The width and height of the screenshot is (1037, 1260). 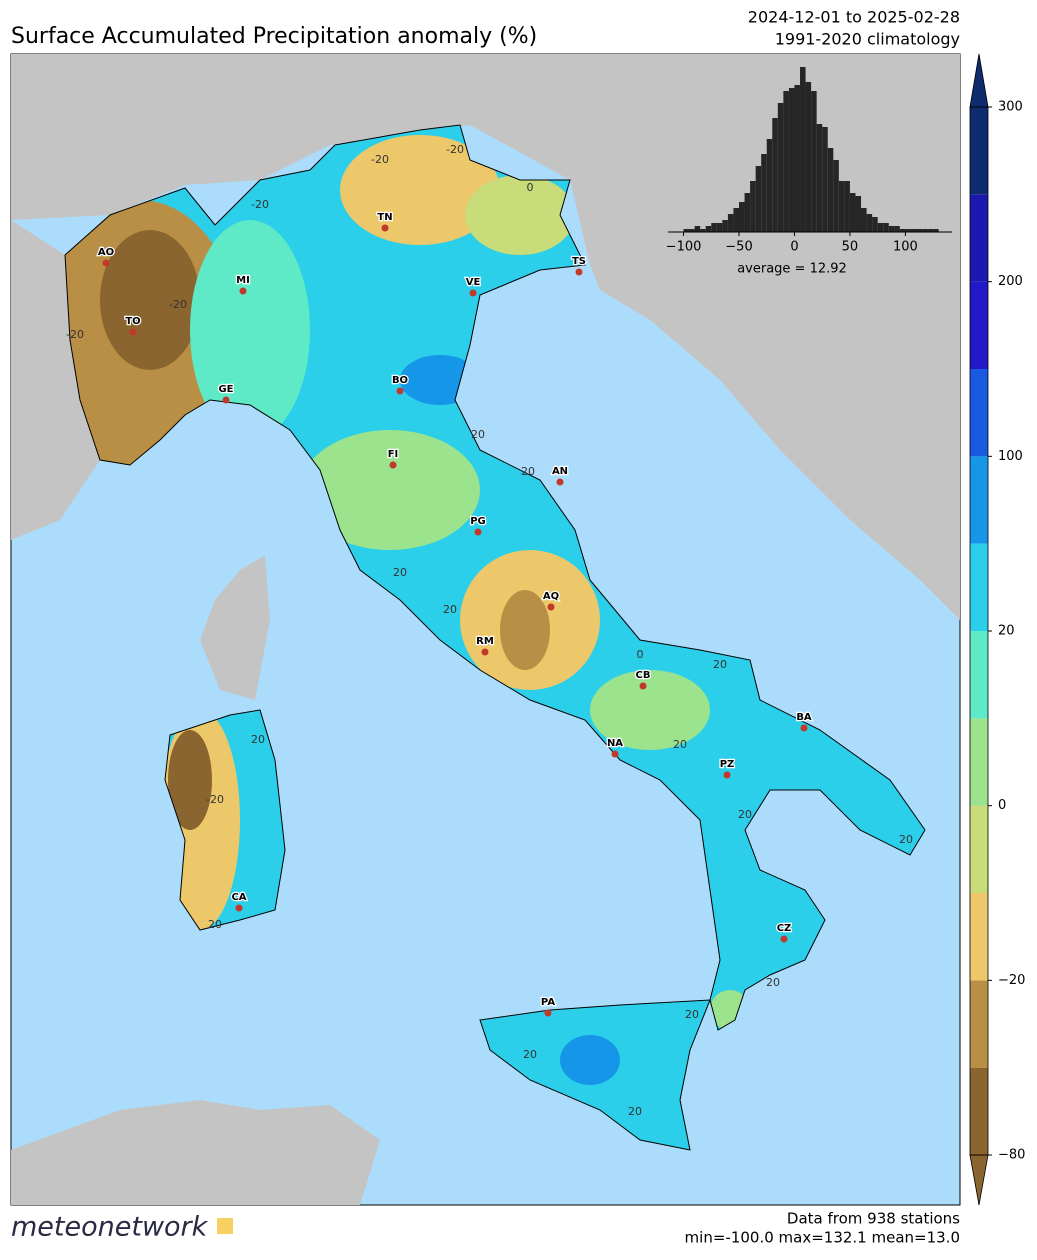 I want to click on land-africa, so click(x=195, y=1152).